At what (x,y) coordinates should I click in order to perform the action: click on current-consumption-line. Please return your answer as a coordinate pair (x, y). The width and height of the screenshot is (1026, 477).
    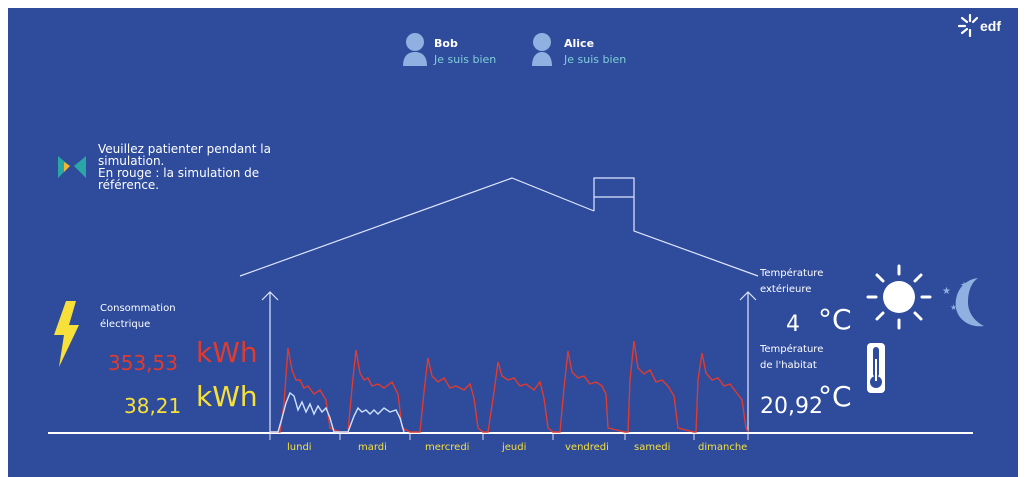
    Looking at the image, I should click on (337, 412).